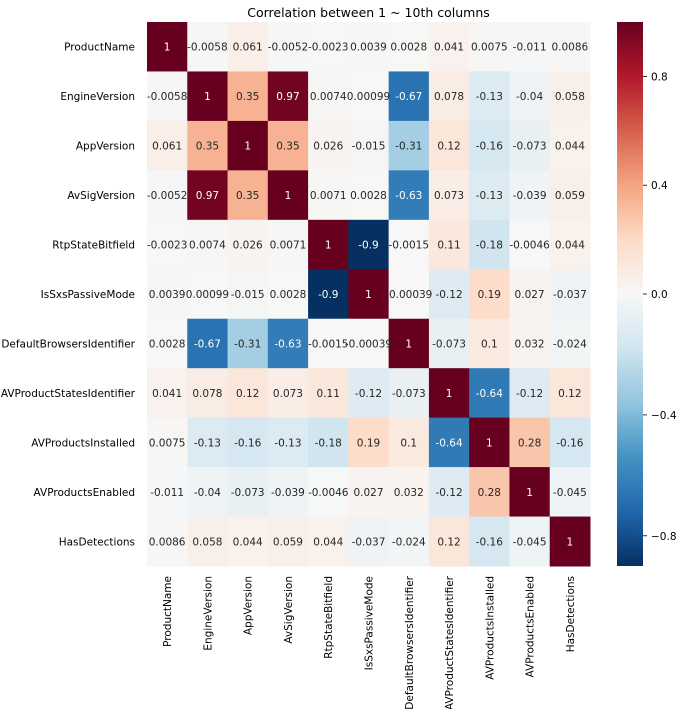 The width and height of the screenshot is (682, 709). Describe the element at coordinates (105, 147) in the screenshot. I see `row-tick-label: AppVersion` at that location.